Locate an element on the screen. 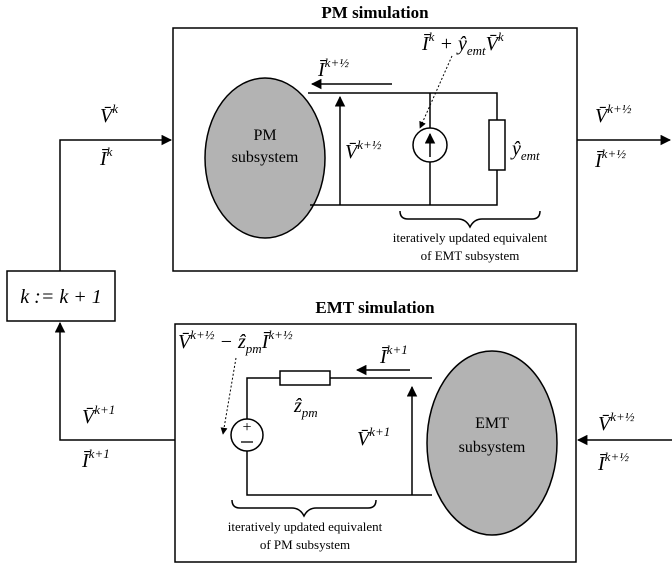 The width and height of the screenshot is (672, 566). math-label: V̄k+½ − ẑpmĪk+½ is located at coordinates (235, 341).